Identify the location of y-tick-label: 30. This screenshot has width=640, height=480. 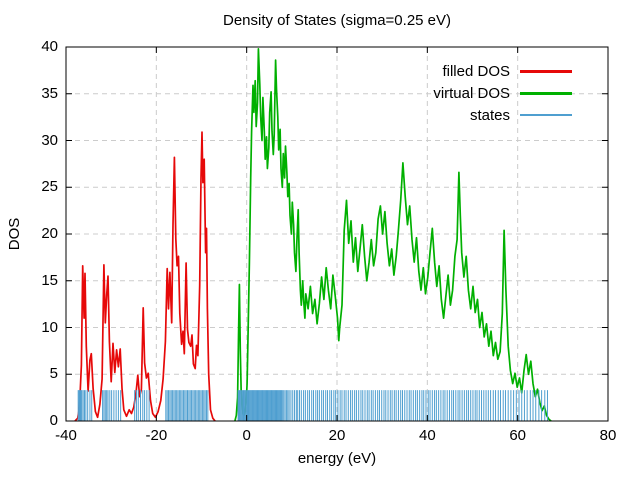
(49, 140).